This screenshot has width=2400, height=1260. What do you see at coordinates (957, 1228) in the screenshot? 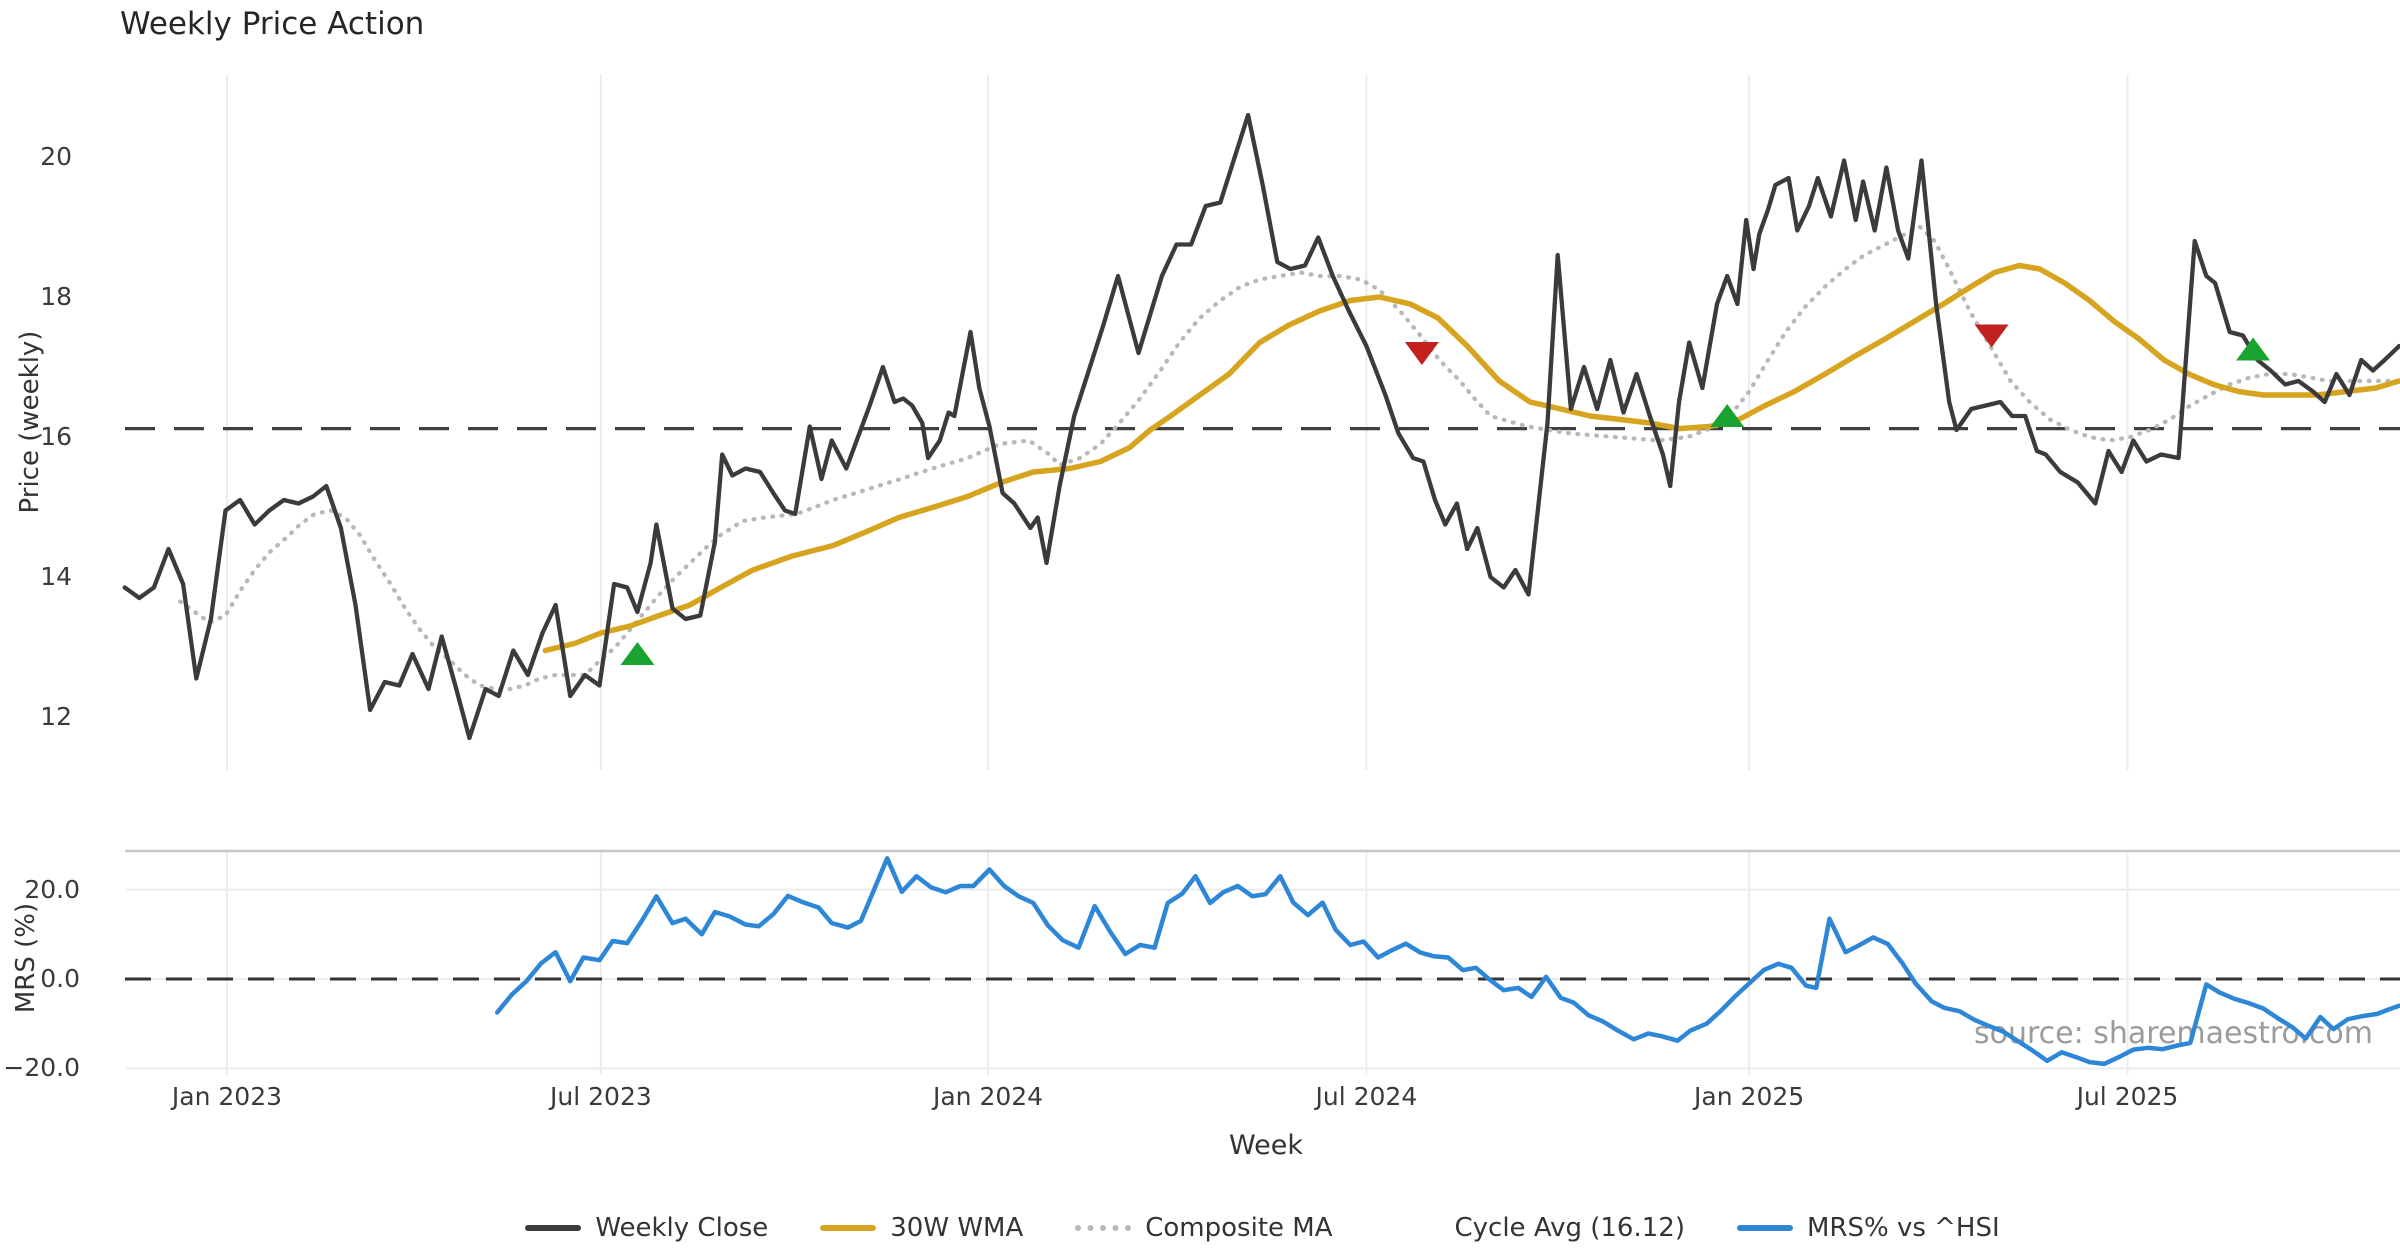
I see `legend-label: 30W WMA` at bounding box center [957, 1228].